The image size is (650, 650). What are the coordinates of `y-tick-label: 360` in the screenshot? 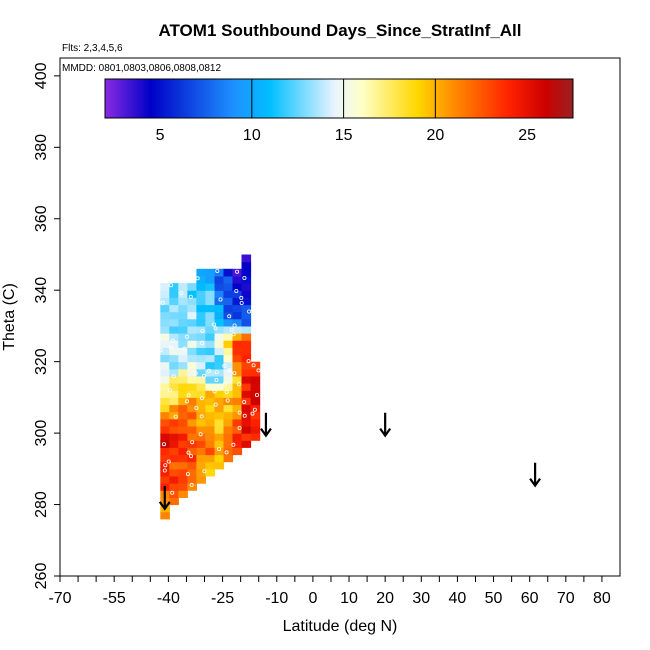 It's located at (41, 218).